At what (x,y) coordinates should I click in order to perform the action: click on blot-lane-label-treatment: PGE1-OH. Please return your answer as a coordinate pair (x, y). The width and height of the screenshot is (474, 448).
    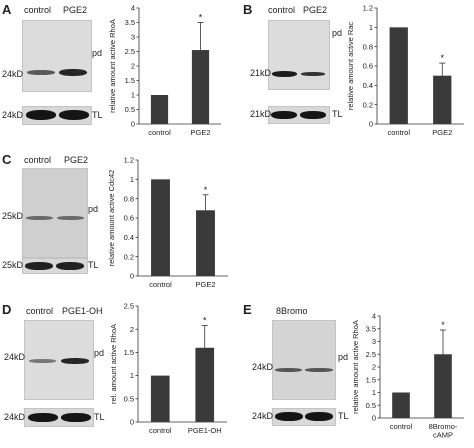
    Looking at the image, I should click on (82, 311).